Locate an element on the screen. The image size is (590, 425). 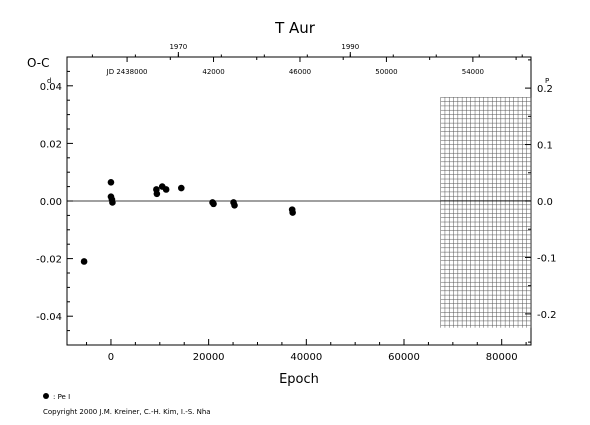
x-tick-label: 0 is located at coordinates (111, 357).